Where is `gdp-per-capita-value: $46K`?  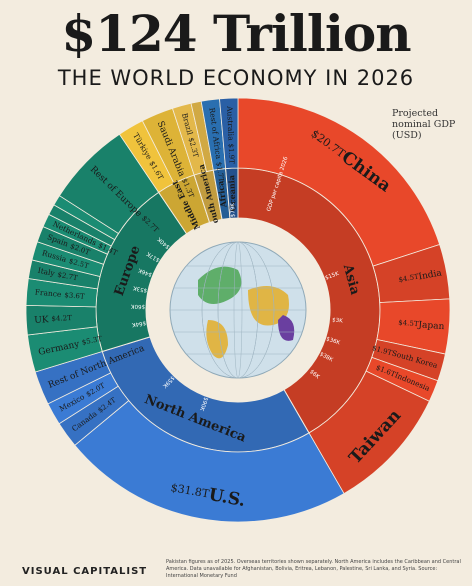
gdp-per-capita-value: $46K is located at coordinates (145, 272).